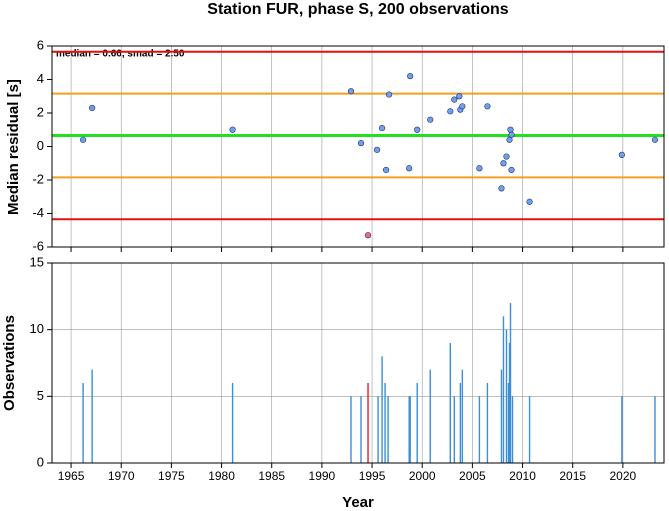 Image resolution: width=669 pixels, height=511 pixels. Describe the element at coordinates (358, 9) in the screenshot. I see `chart-title: Station FUR, phase S, 200 observations` at that location.